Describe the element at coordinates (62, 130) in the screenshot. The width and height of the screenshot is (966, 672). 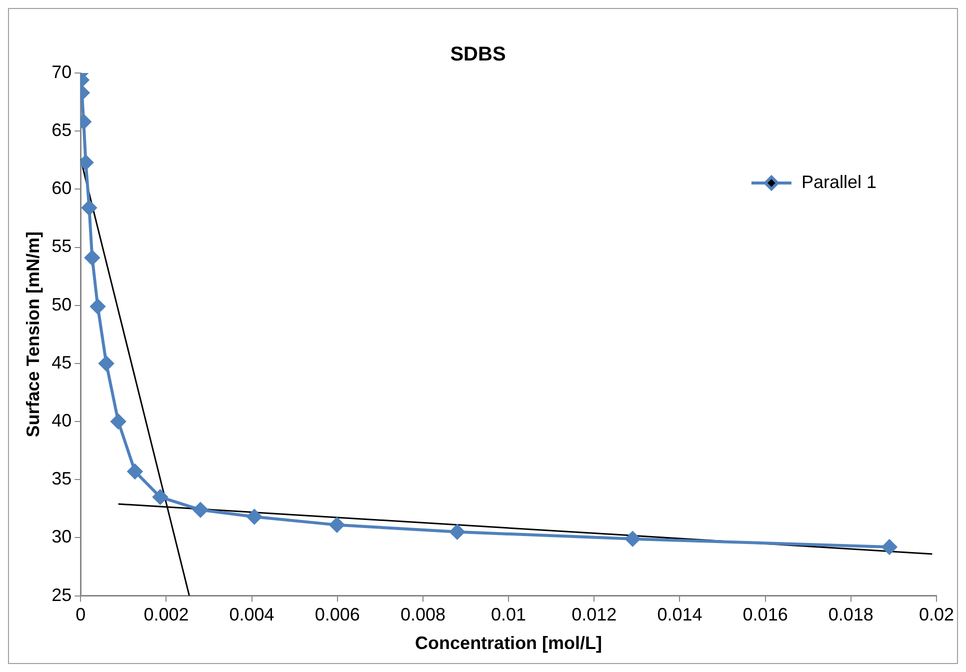
I see `y-tick-label: 65` at that location.